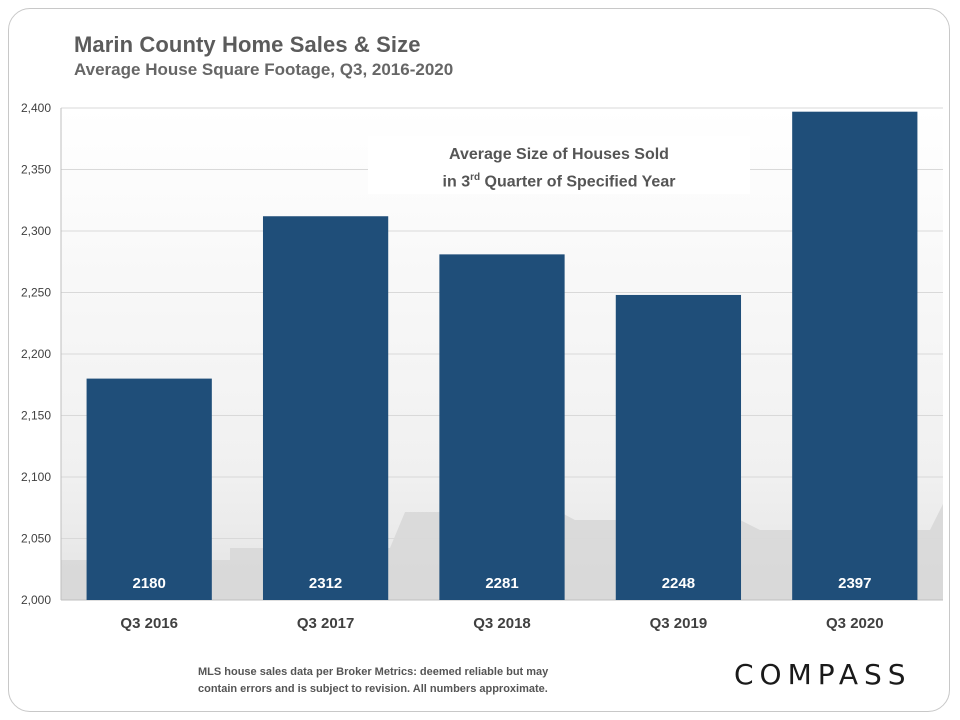 This screenshot has height=720, width=960. What do you see at coordinates (36, 231) in the screenshot?
I see `y-tick-label: 2,300` at bounding box center [36, 231].